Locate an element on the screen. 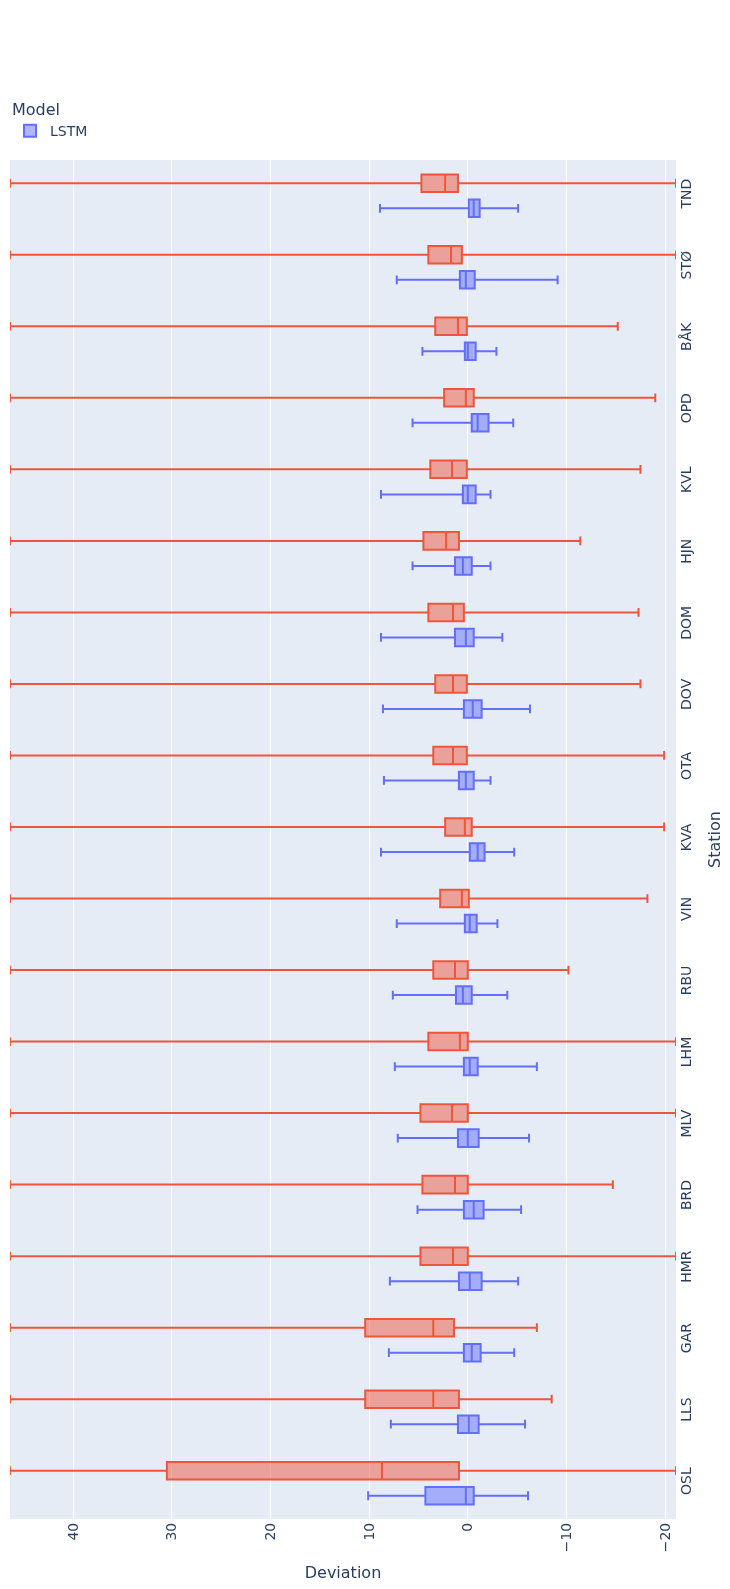 The image size is (730, 1589). x-axis-title: Deviation is located at coordinates (343, 1573).